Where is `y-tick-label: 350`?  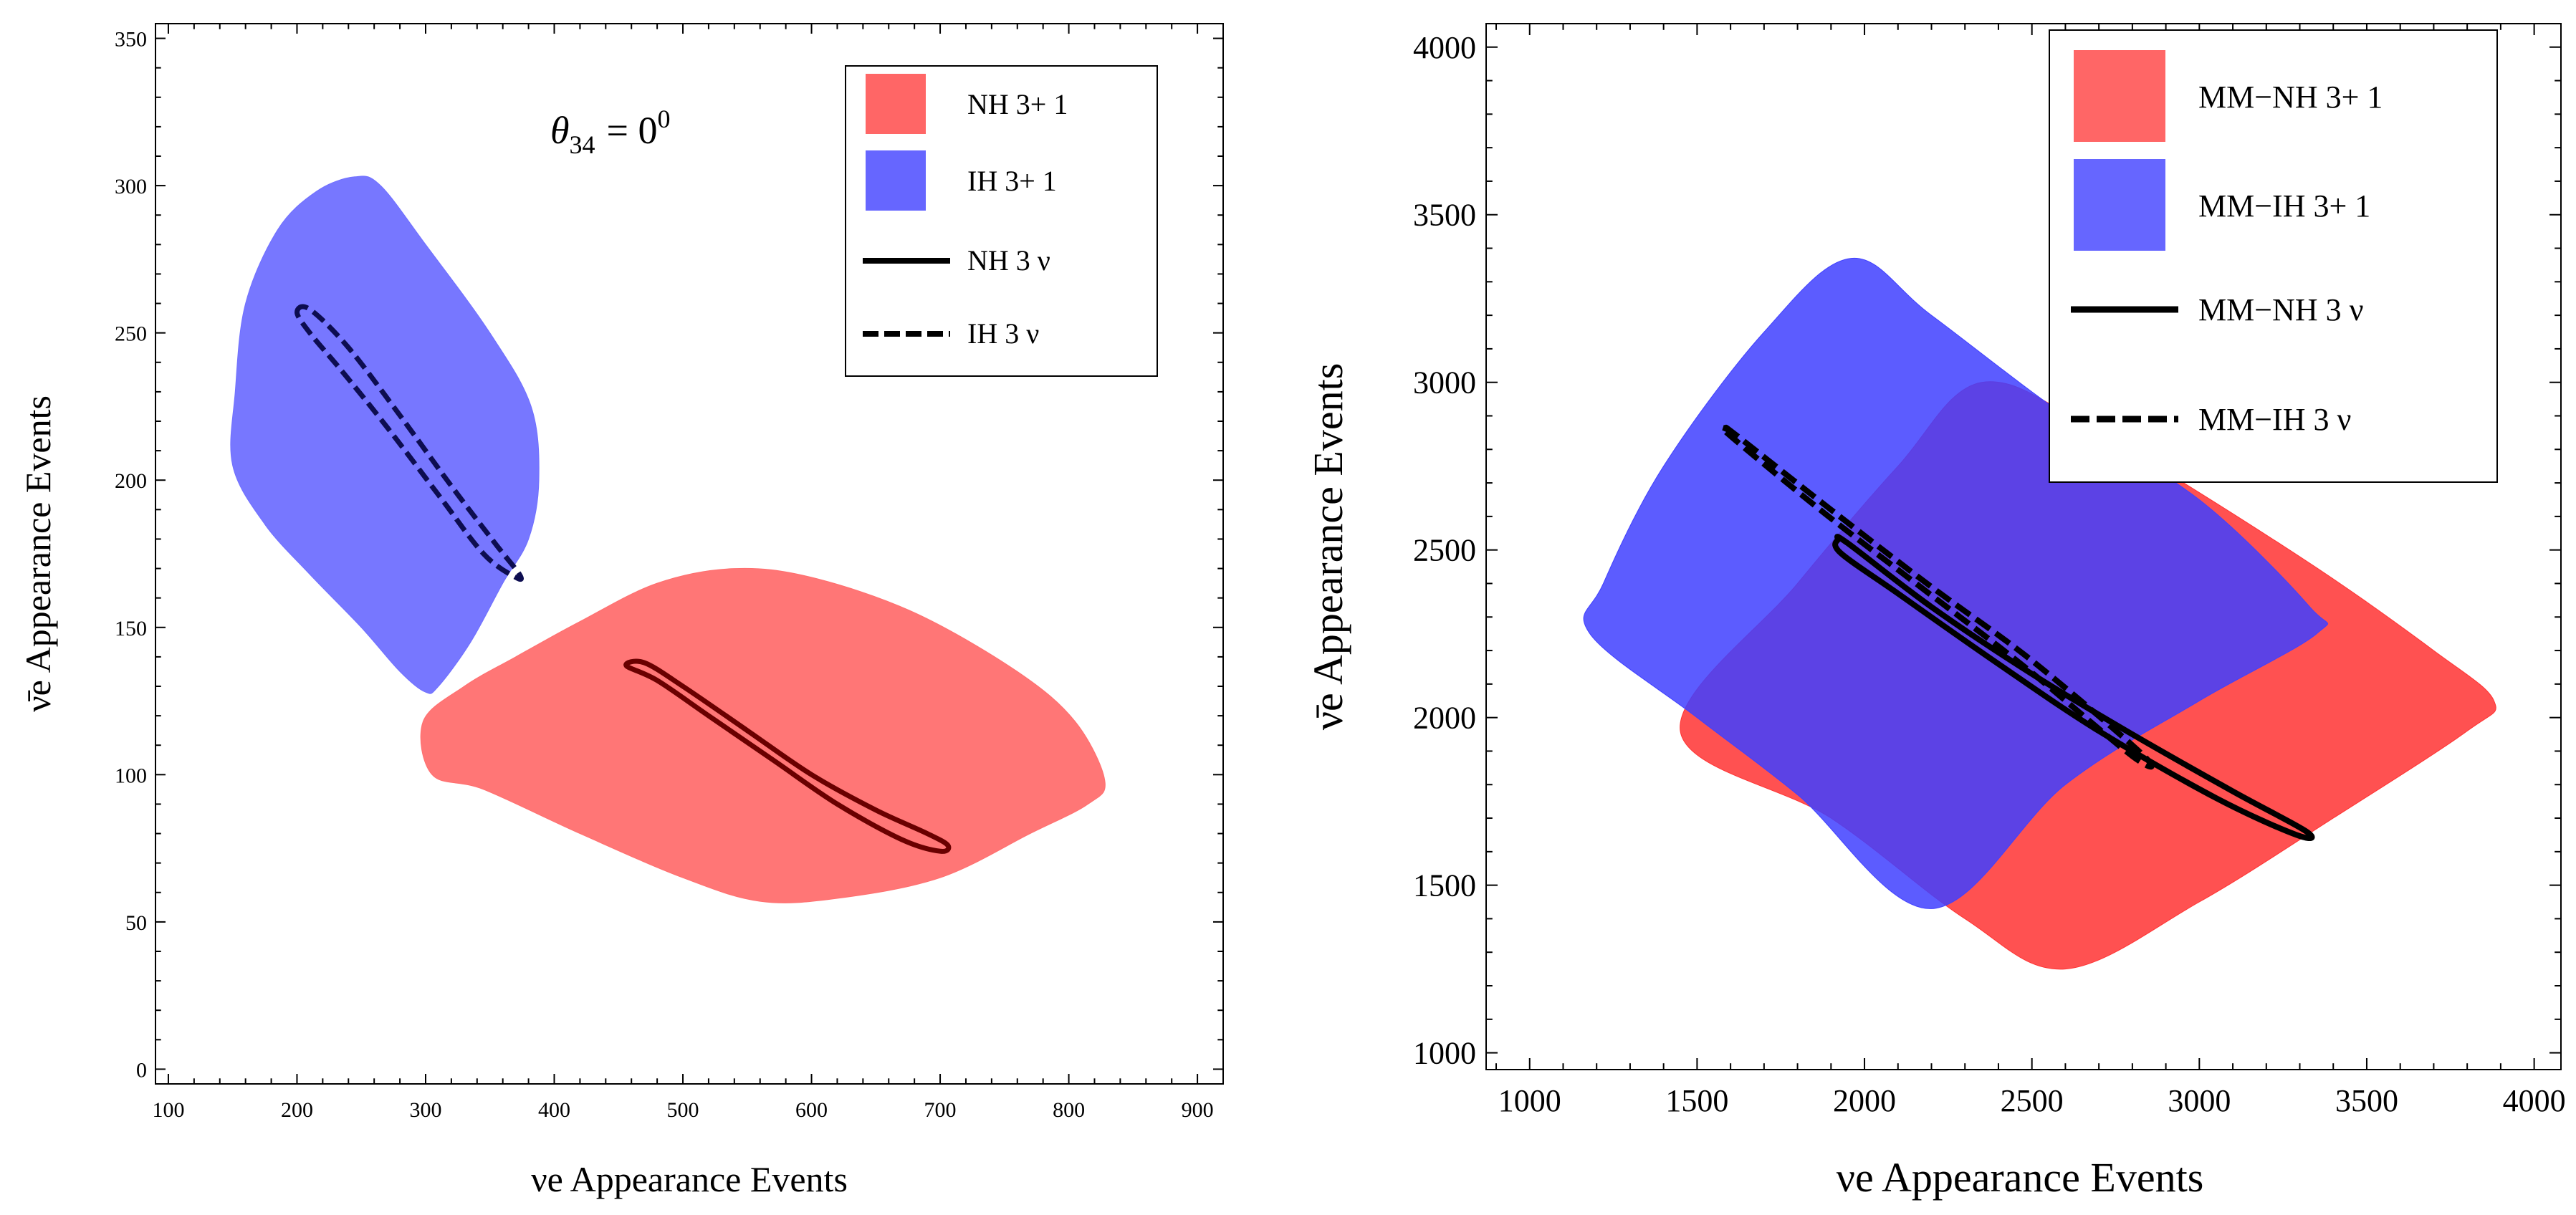 y-tick-label: 350 is located at coordinates (131, 40).